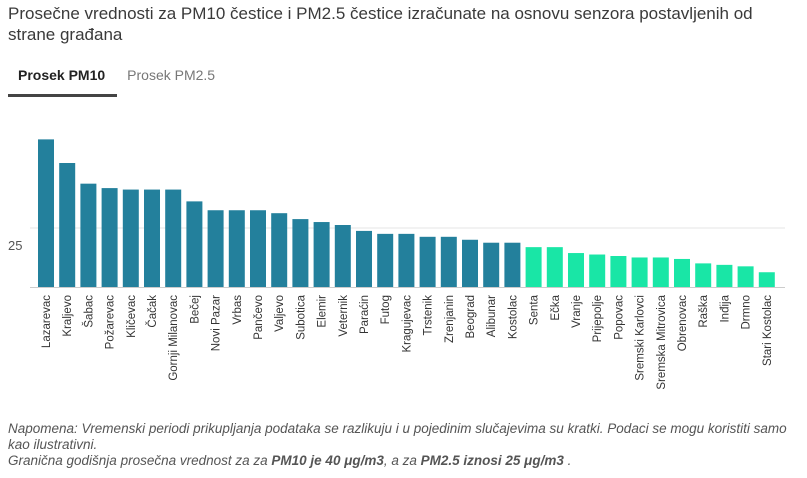  I want to click on x-tick-label-21: Beograd, so click(471, 316).